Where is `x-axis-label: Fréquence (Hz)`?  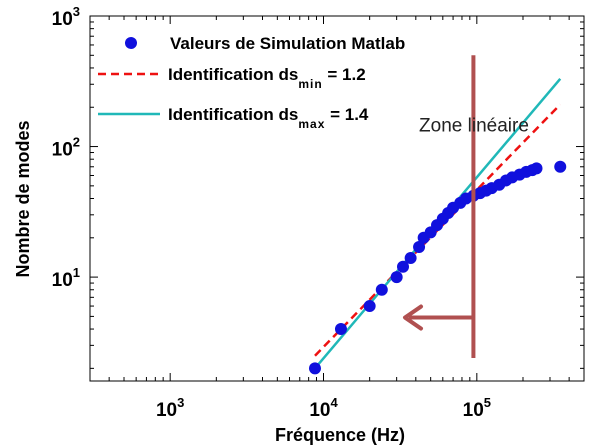 x-axis-label: Fréquence (Hz) is located at coordinates (340, 435).